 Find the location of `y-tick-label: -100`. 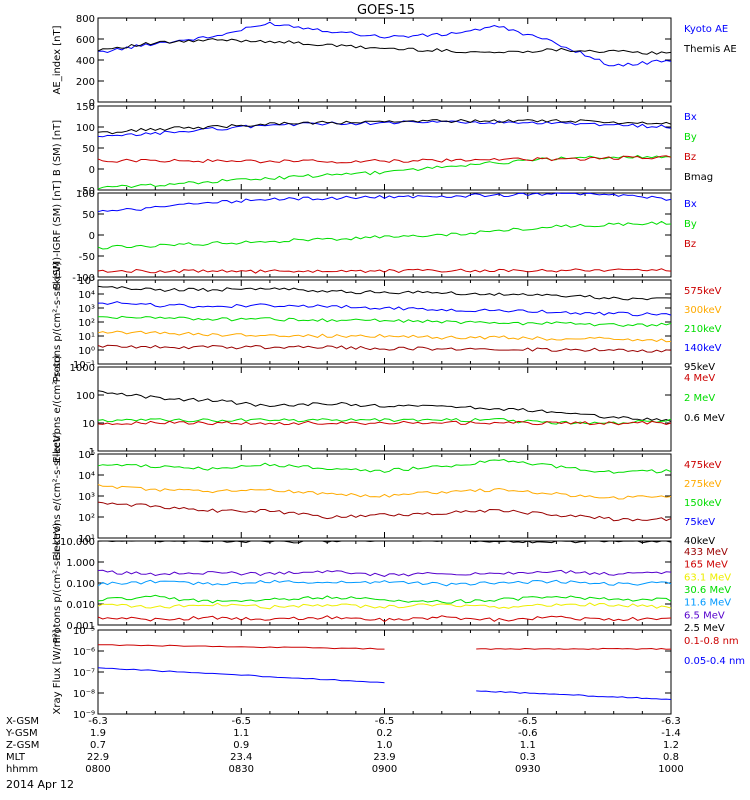

y-tick-label: -100 is located at coordinates (83, 278).